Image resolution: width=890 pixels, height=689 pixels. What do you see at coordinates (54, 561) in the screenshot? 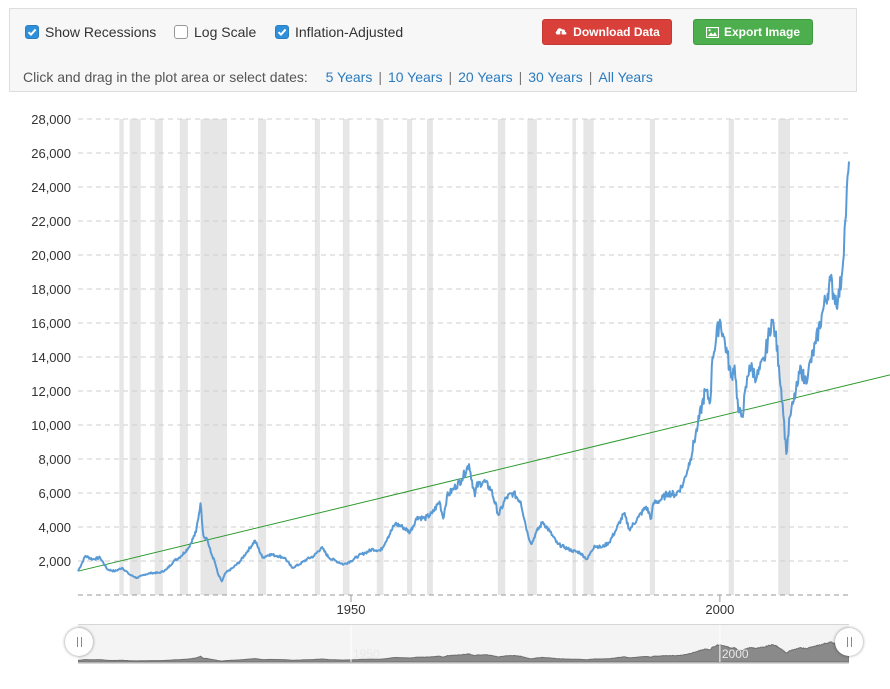
I see `y-tick-label: 2,000` at bounding box center [54, 561].